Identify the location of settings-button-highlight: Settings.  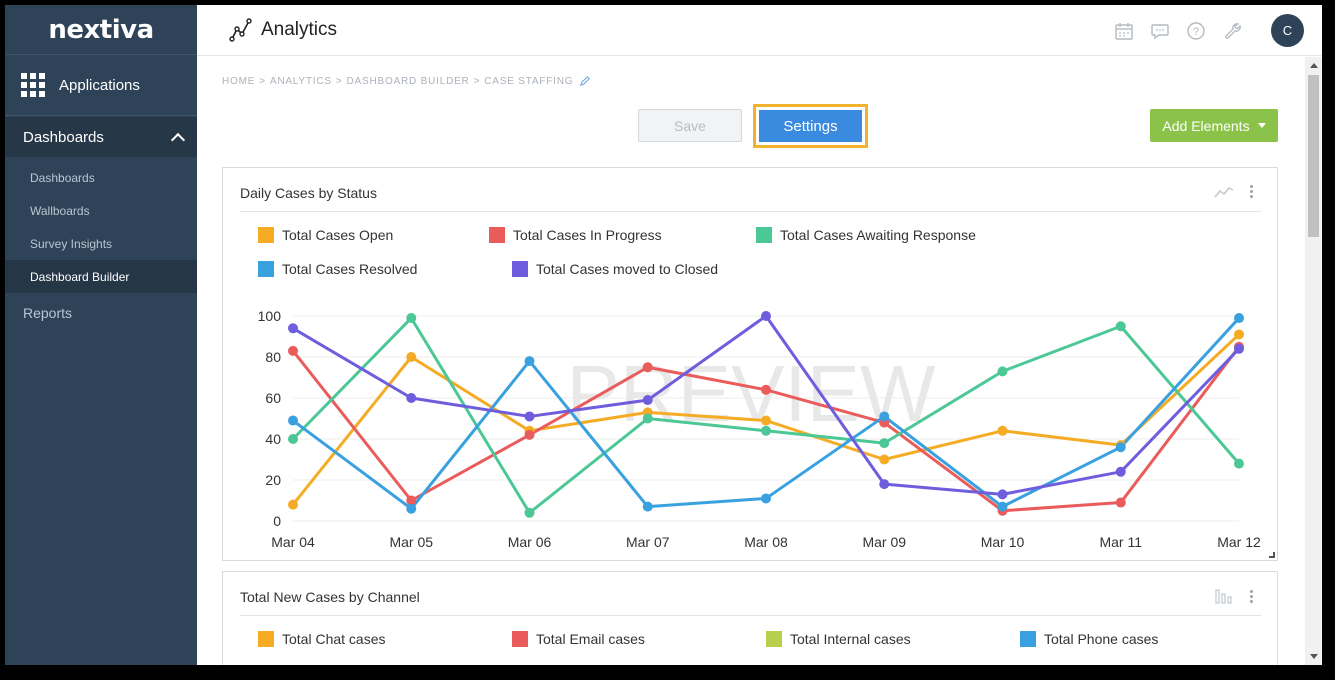
(810, 126).